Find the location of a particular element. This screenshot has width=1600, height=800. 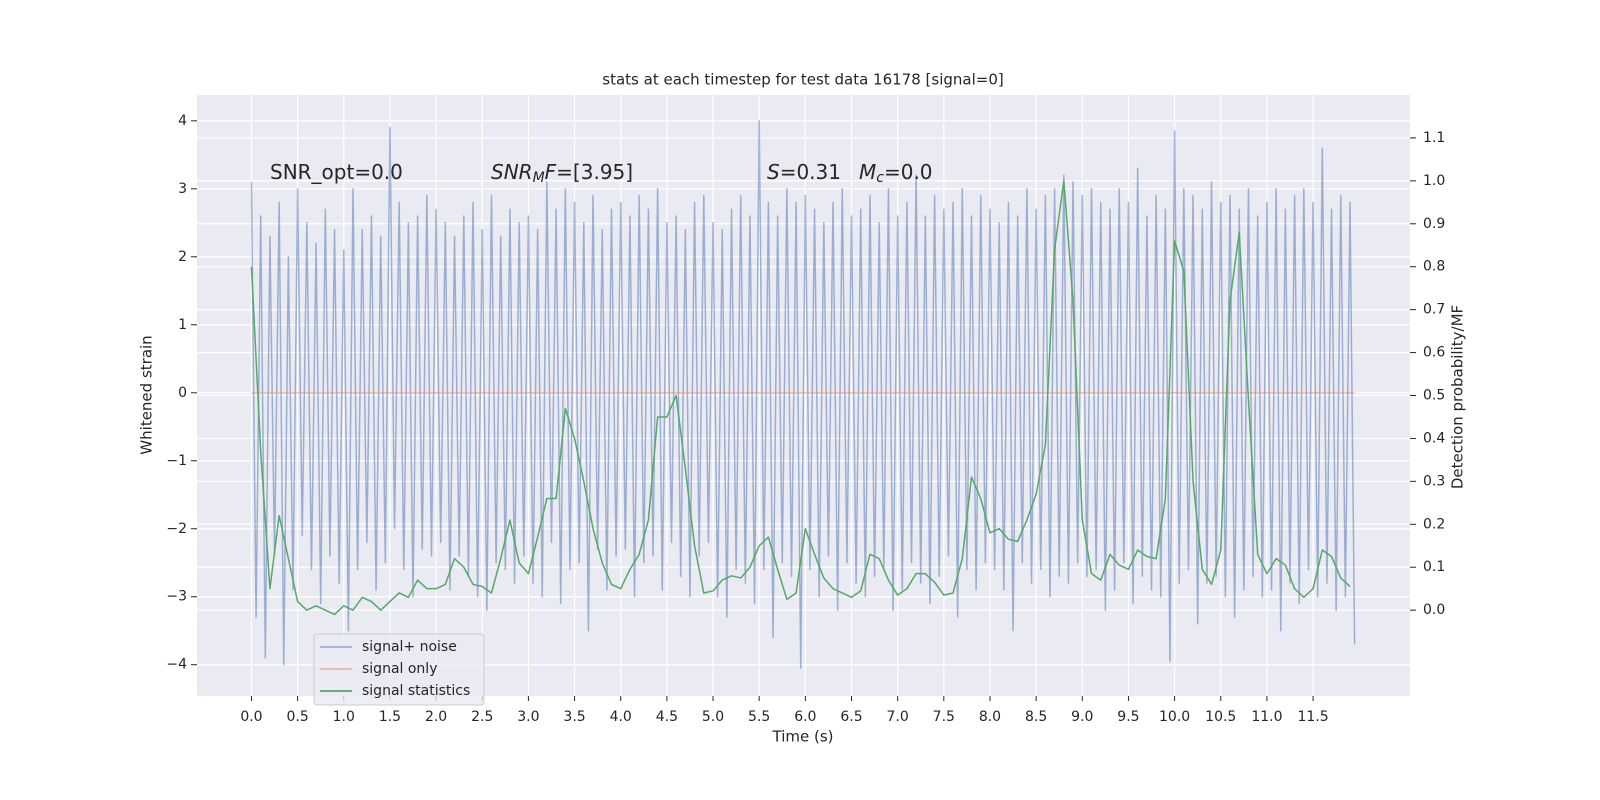

annotation: S=0.31 is located at coordinates (804, 172).